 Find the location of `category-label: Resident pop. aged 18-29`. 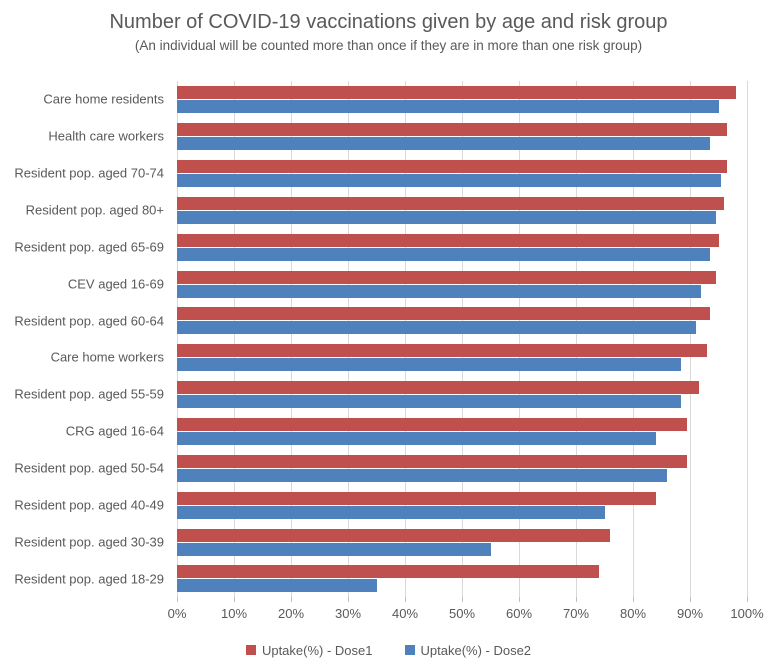

category-label: Resident pop. aged 18-29 is located at coordinates (89, 579).